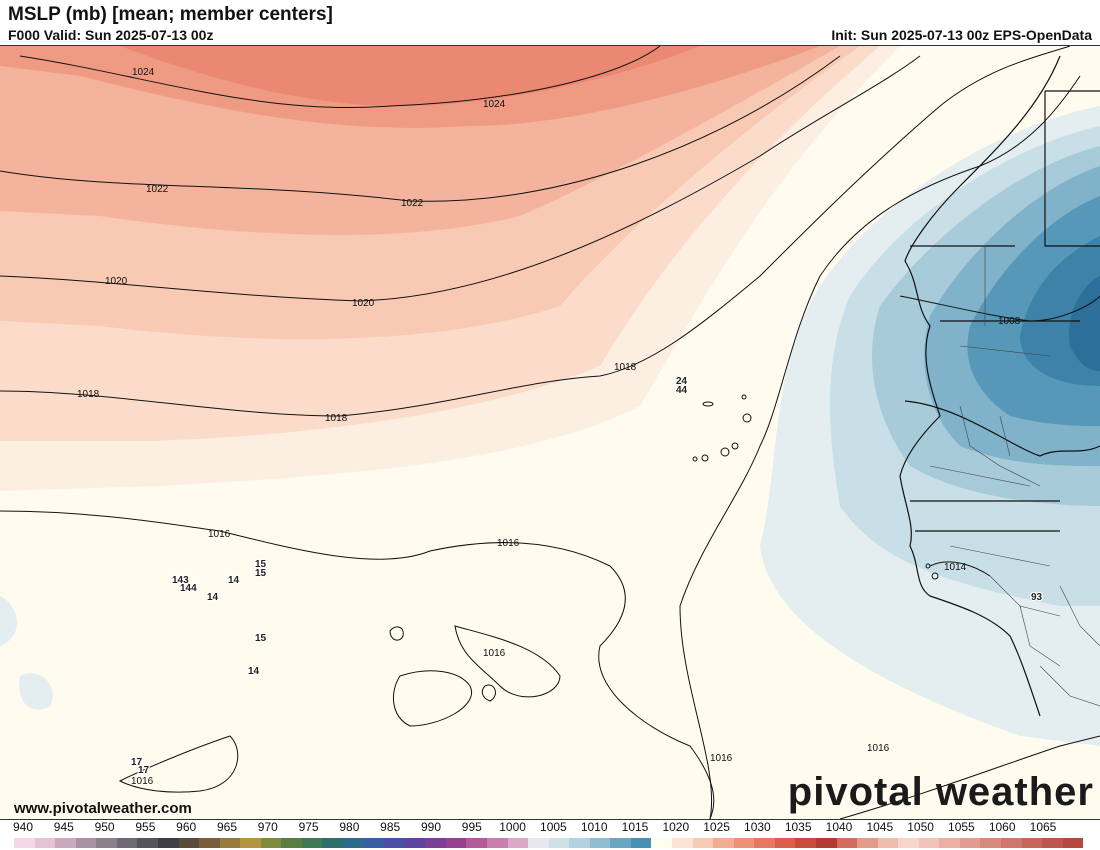 This screenshot has height=850, width=1100. Describe the element at coordinates (682, 381) in the screenshot. I see `center-label: 24` at that location.